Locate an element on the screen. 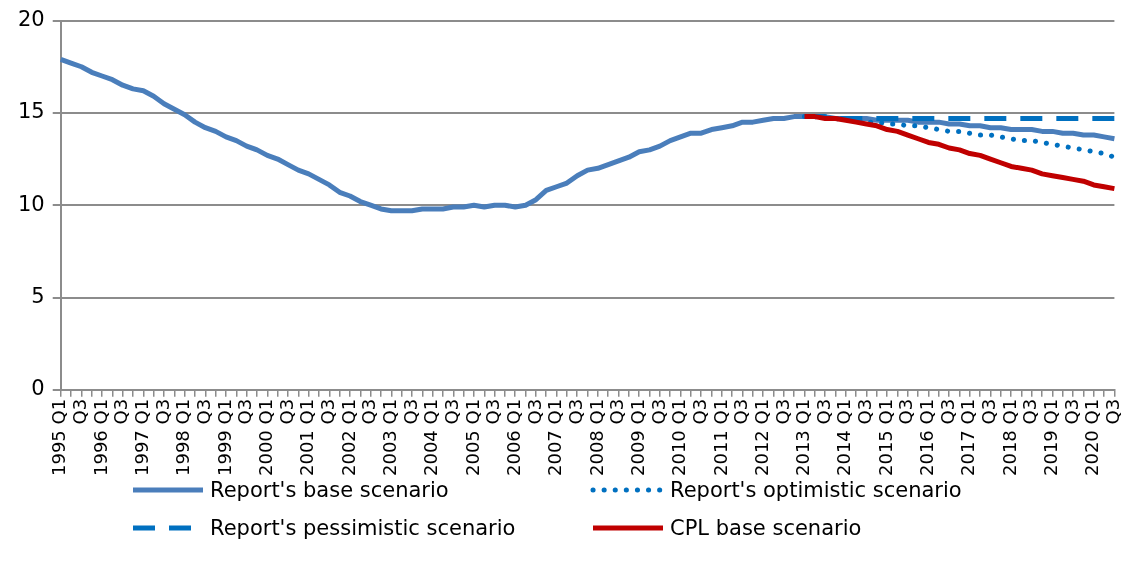 The image size is (1138, 567). x-tick-label: 1999 Q1 is located at coordinates (224, 437).